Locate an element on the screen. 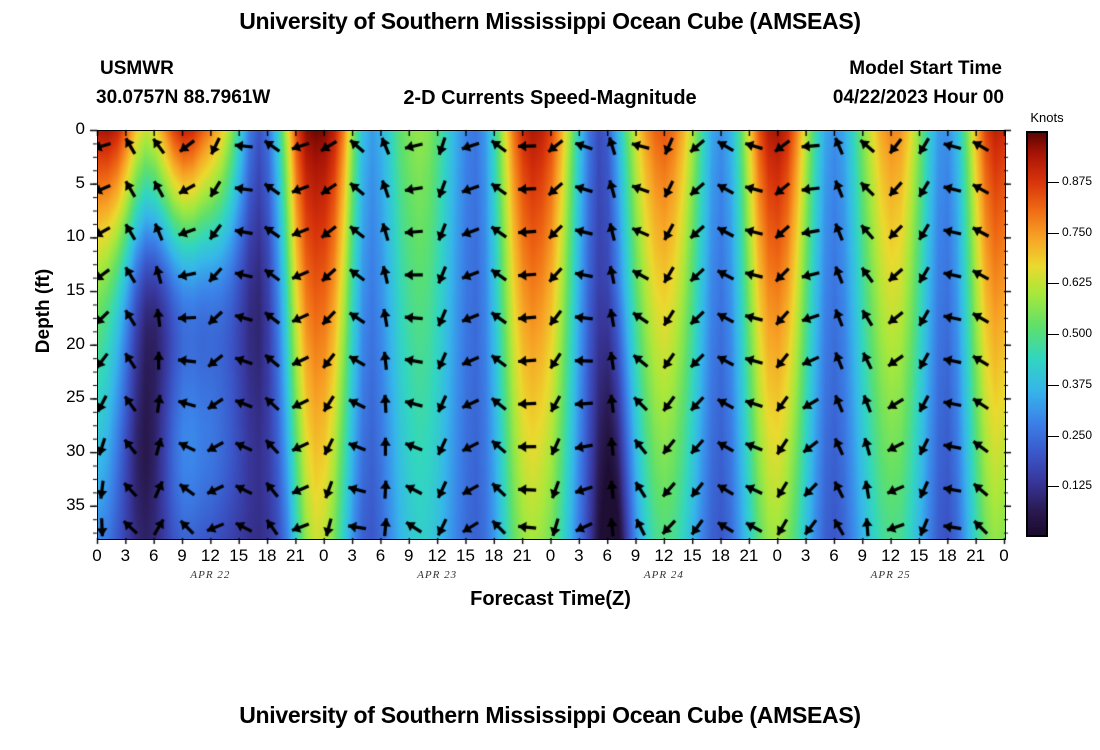  y-axis-tick-label: 15 is located at coordinates (75, 290).